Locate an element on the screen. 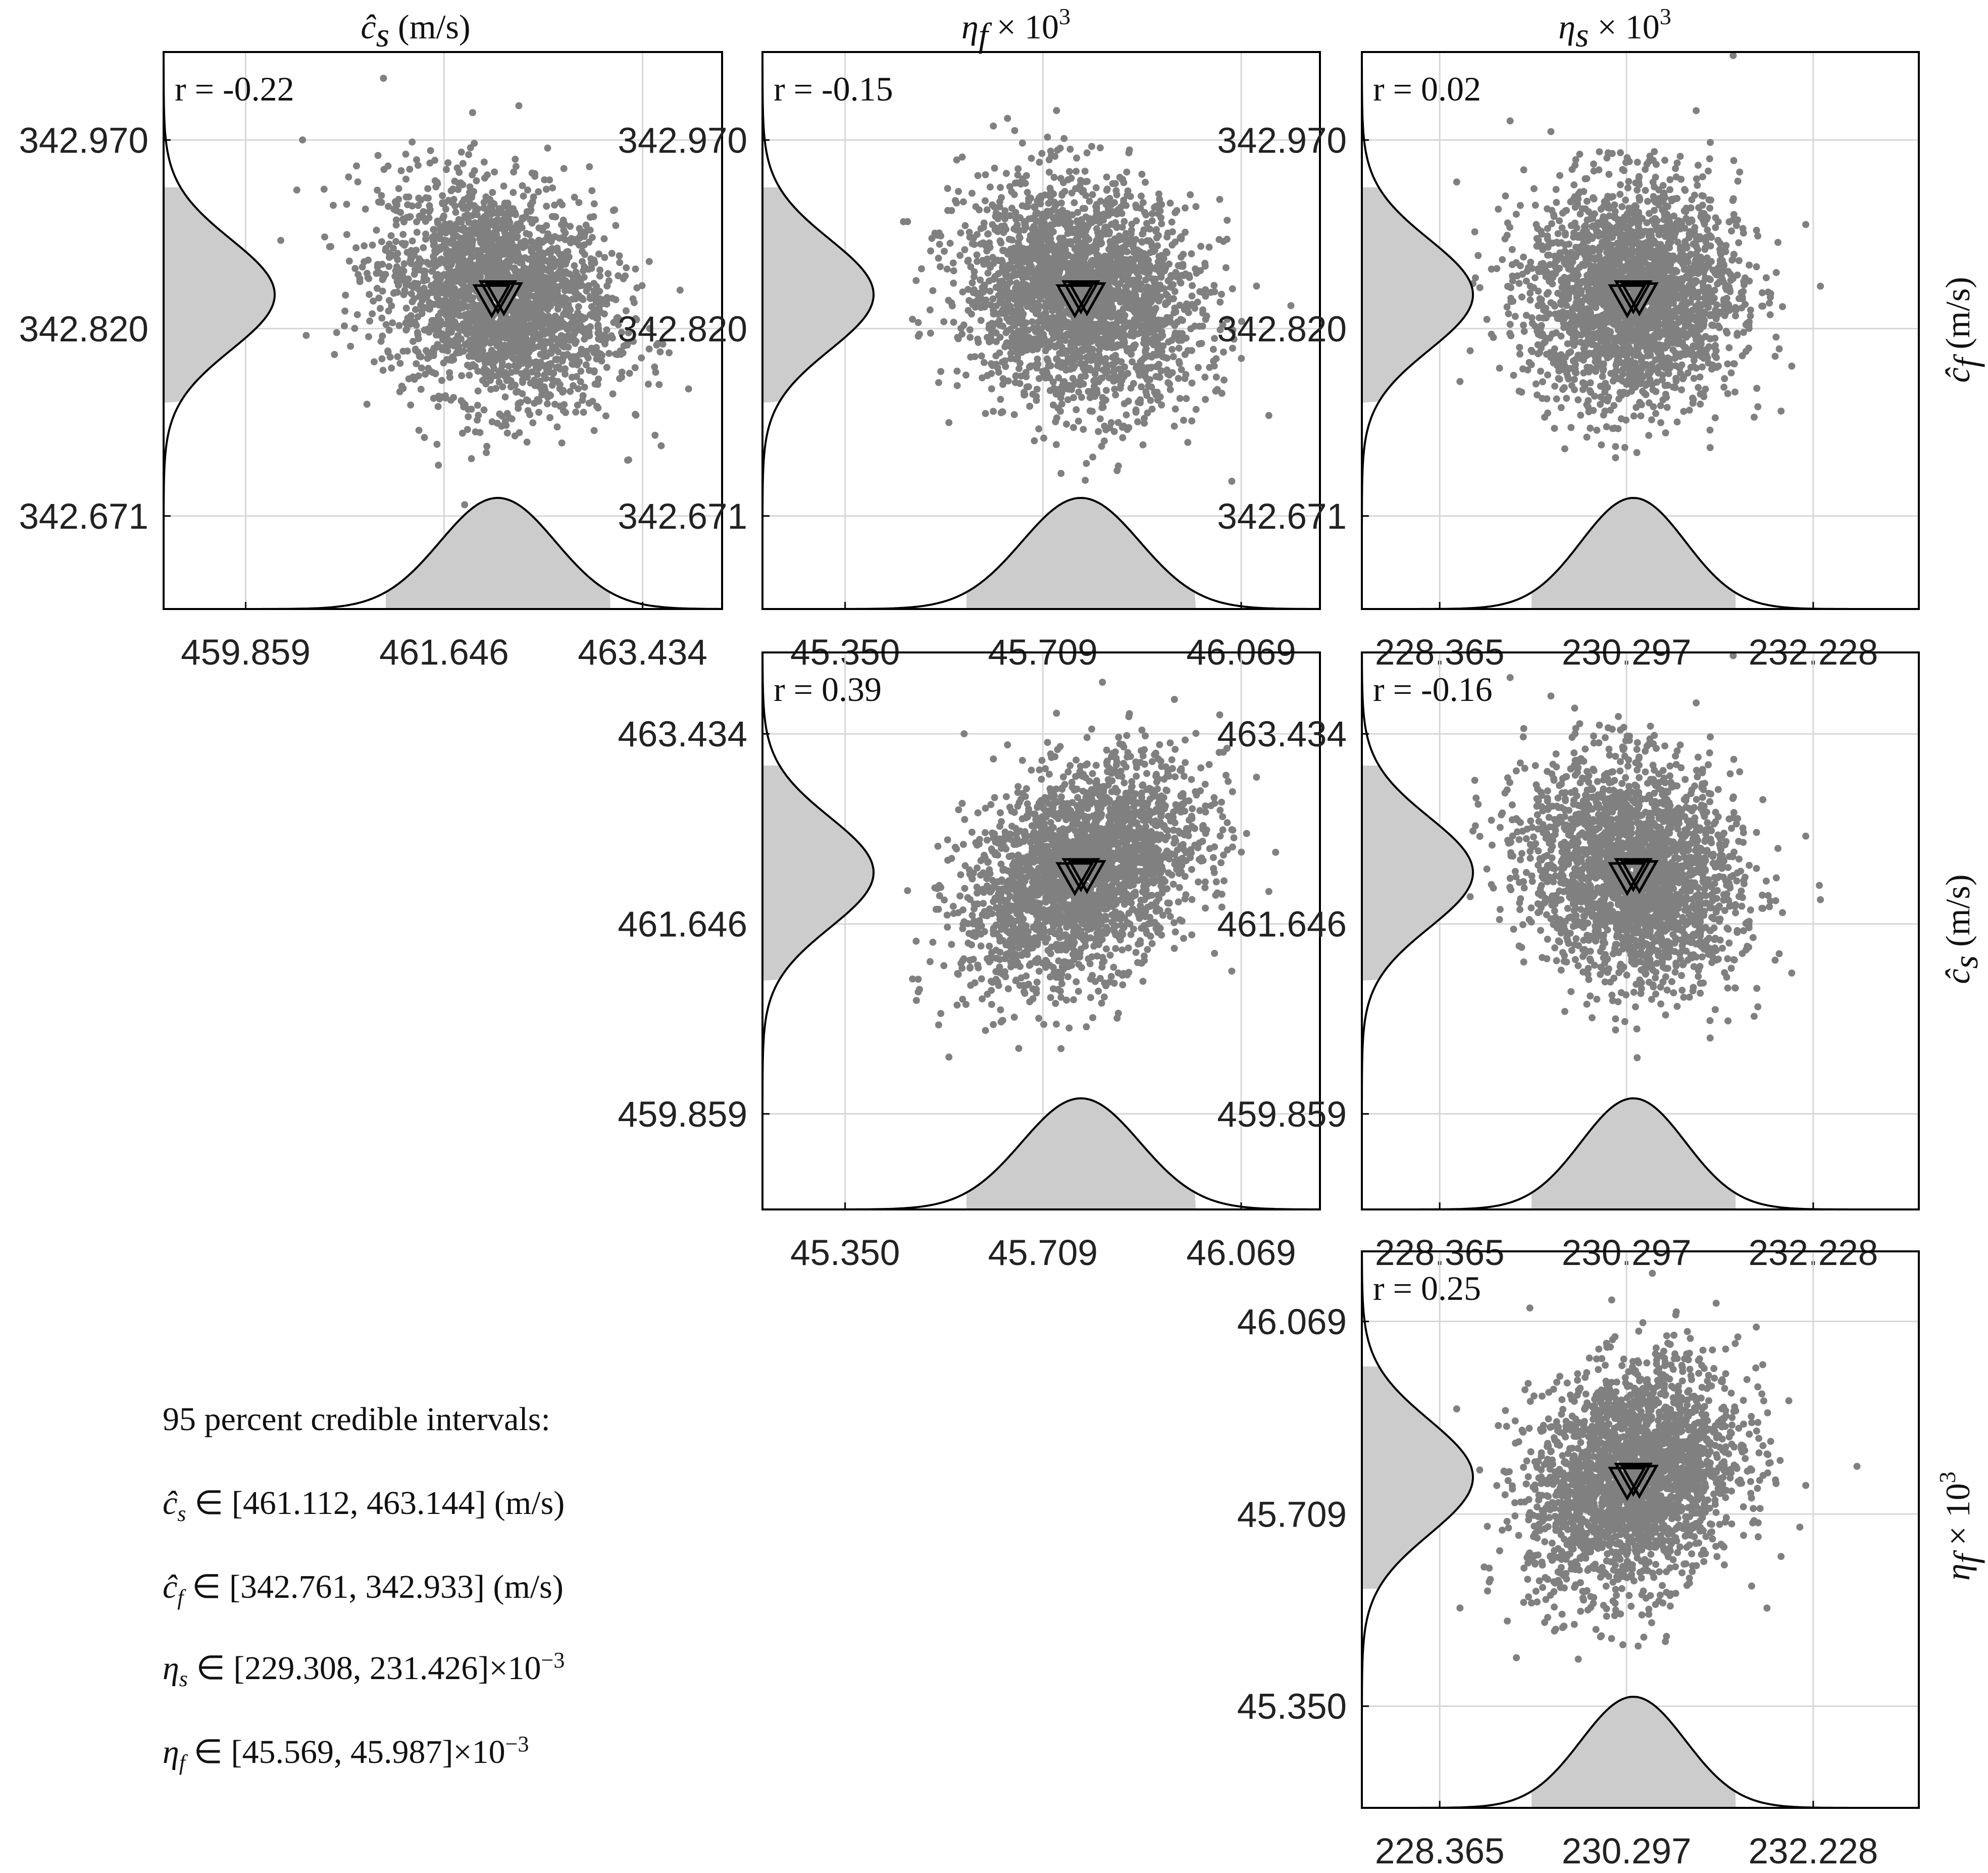 Image resolution: width=1988 pixels, height=1873 pixels. y-tick-label: 342.671 is located at coordinates (83, 517).